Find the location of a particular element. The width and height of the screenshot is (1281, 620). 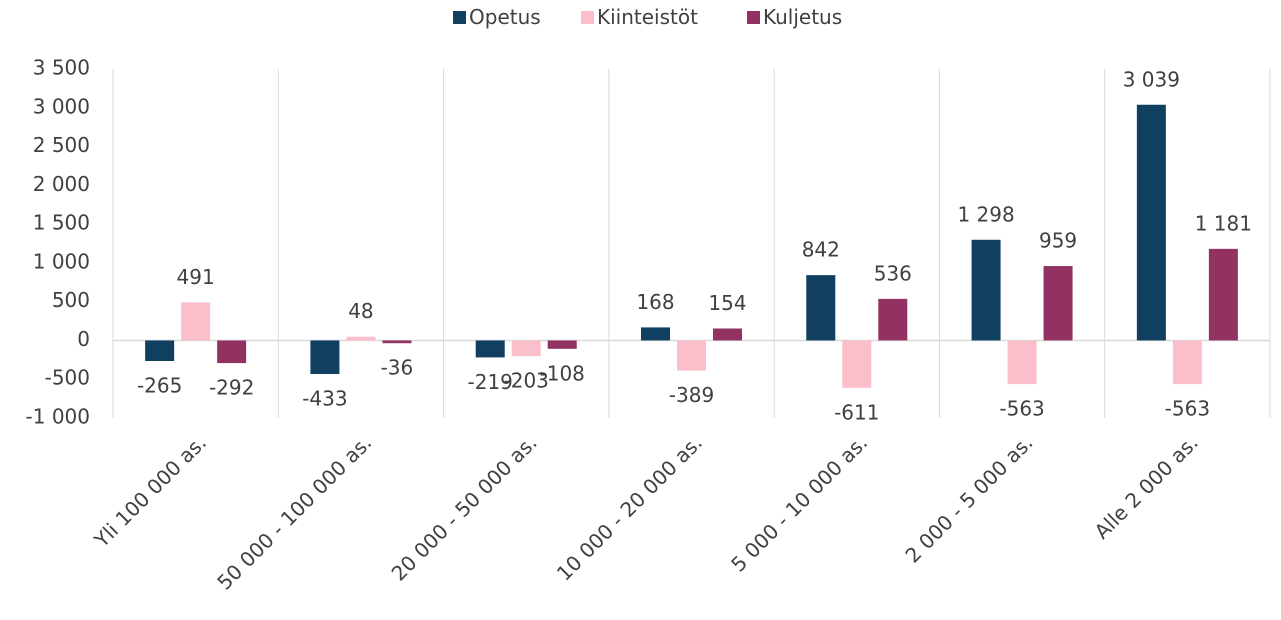

value-label: -219 is located at coordinates (490, 382).